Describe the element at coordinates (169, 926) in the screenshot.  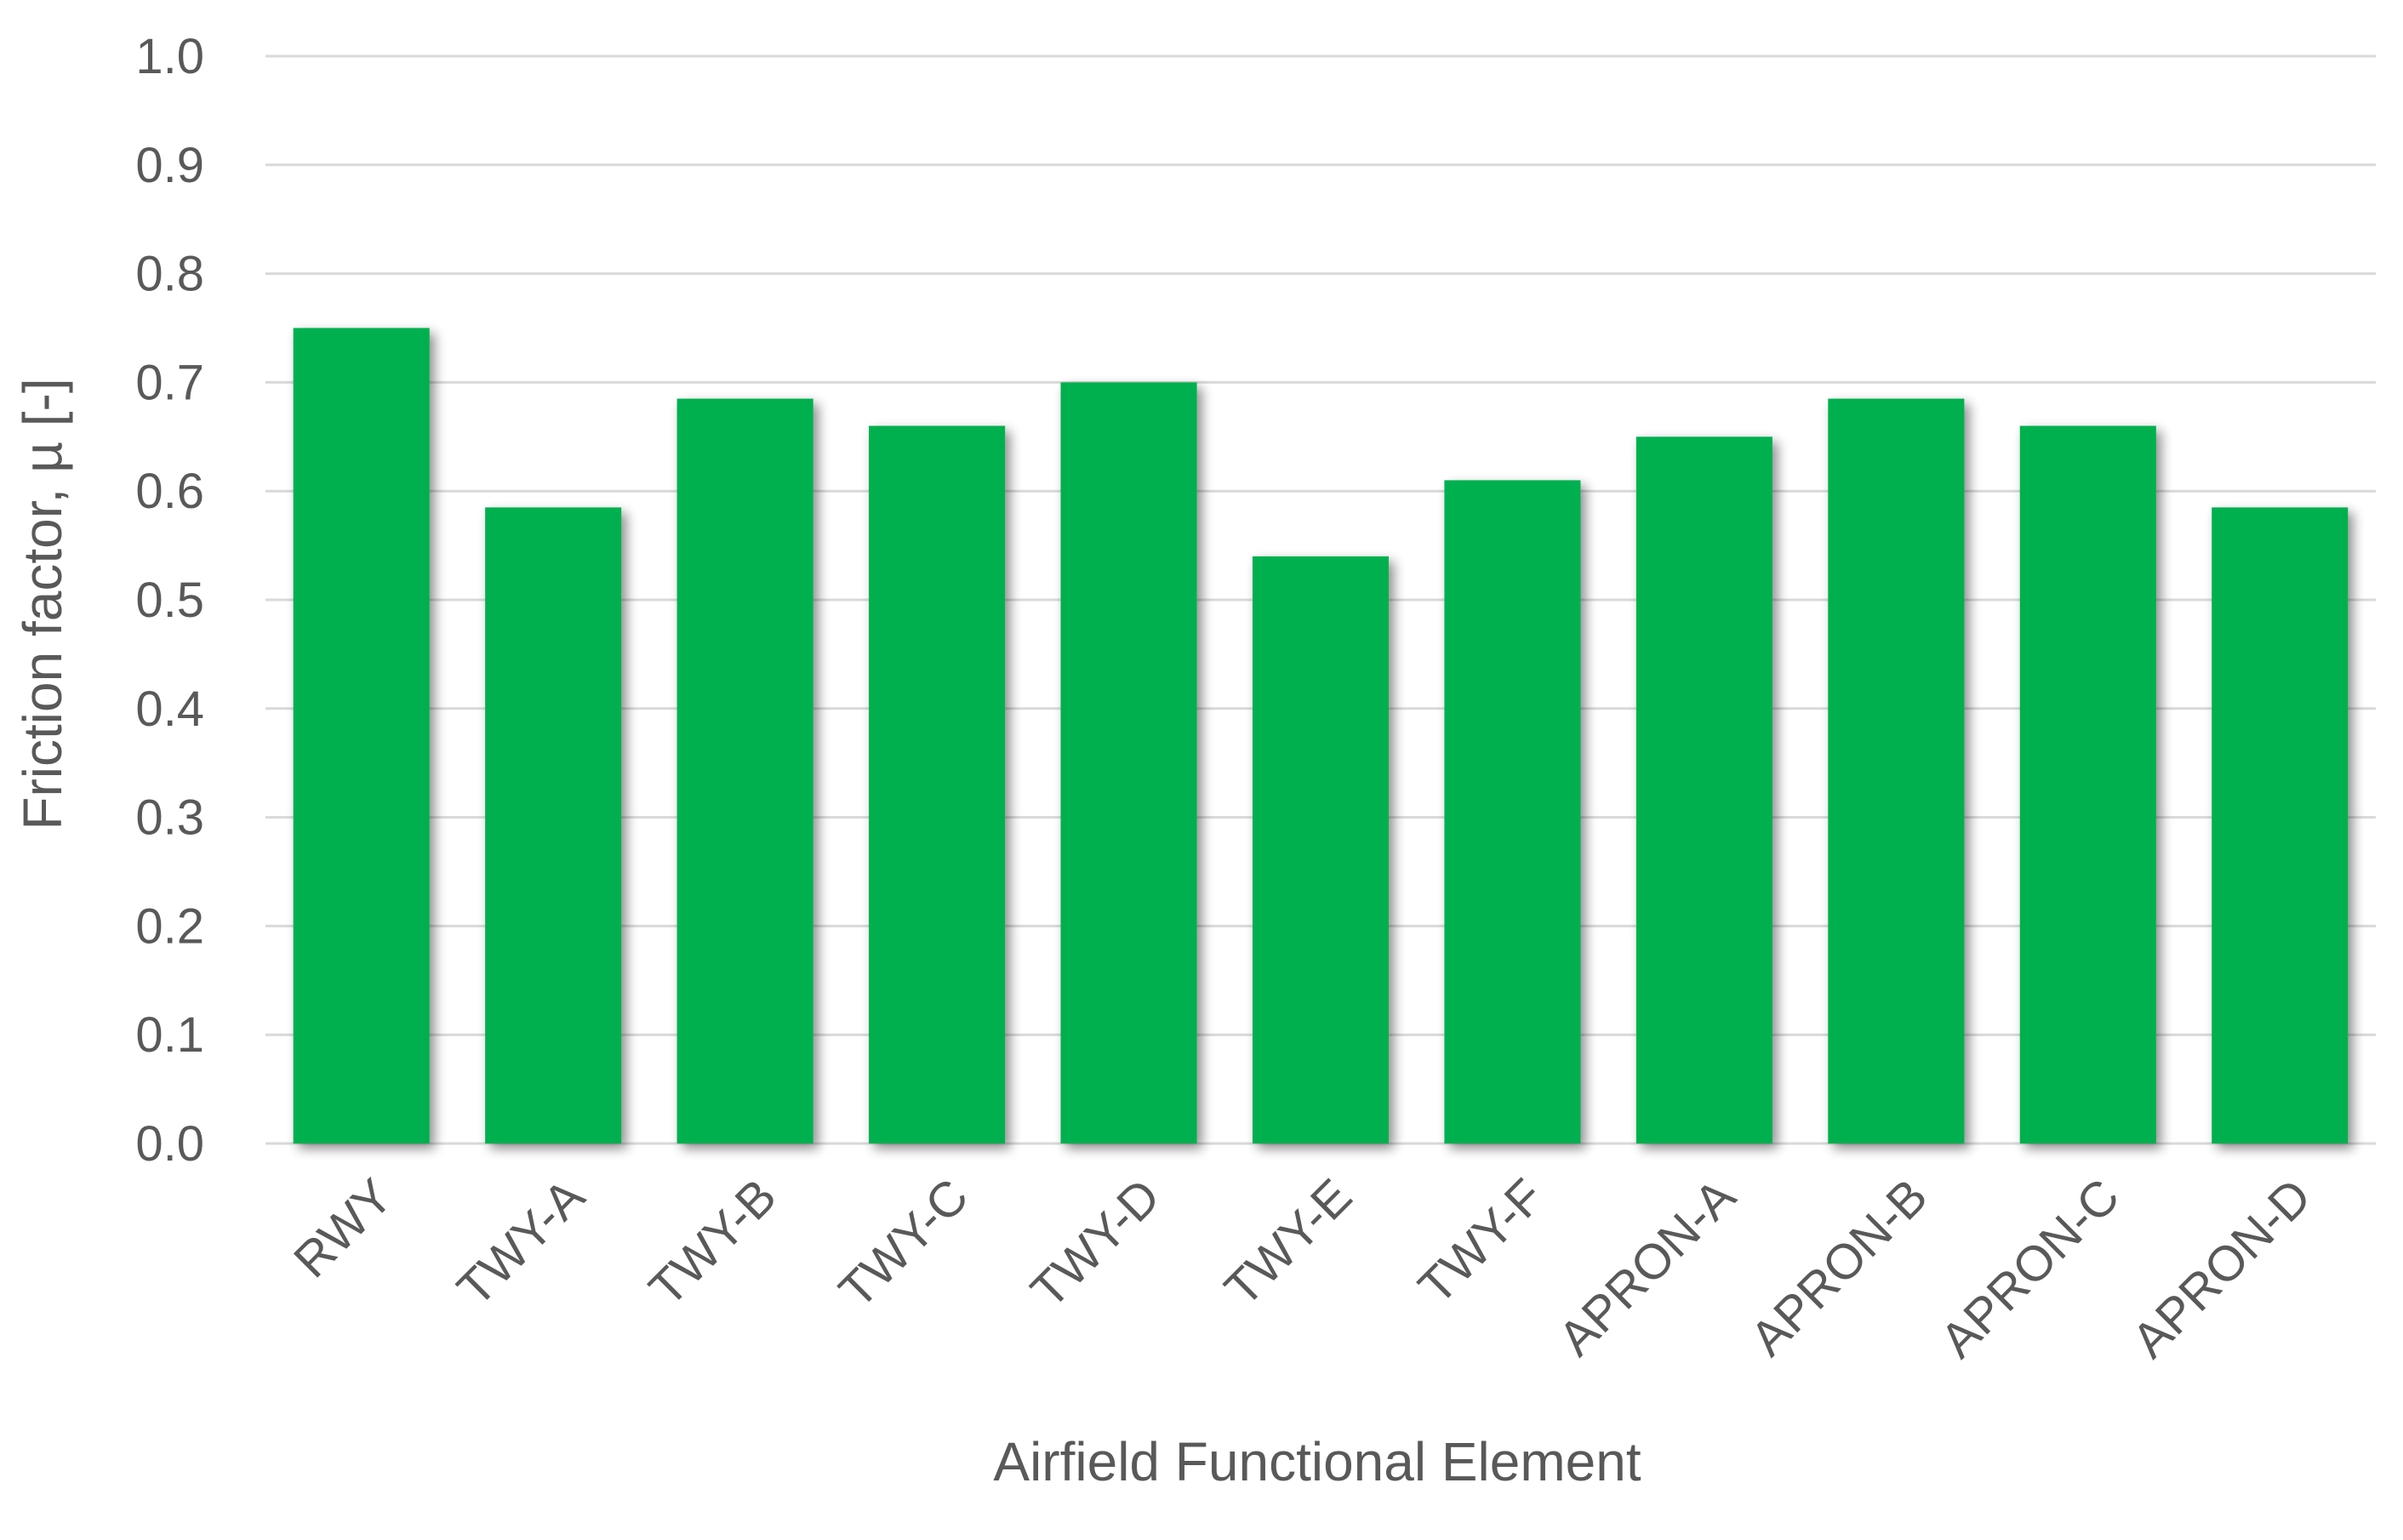
I see `y-tick-label: 0.2` at that location.